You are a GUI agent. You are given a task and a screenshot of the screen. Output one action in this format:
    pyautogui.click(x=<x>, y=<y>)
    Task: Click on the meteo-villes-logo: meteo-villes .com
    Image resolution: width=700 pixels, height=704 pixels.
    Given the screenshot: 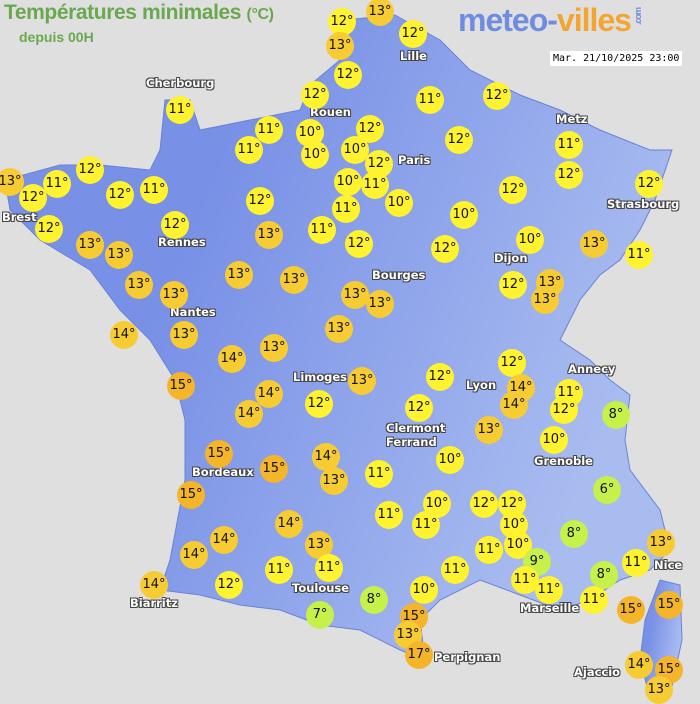 What is the action you would take?
    pyautogui.click(x=550, y=20)
    